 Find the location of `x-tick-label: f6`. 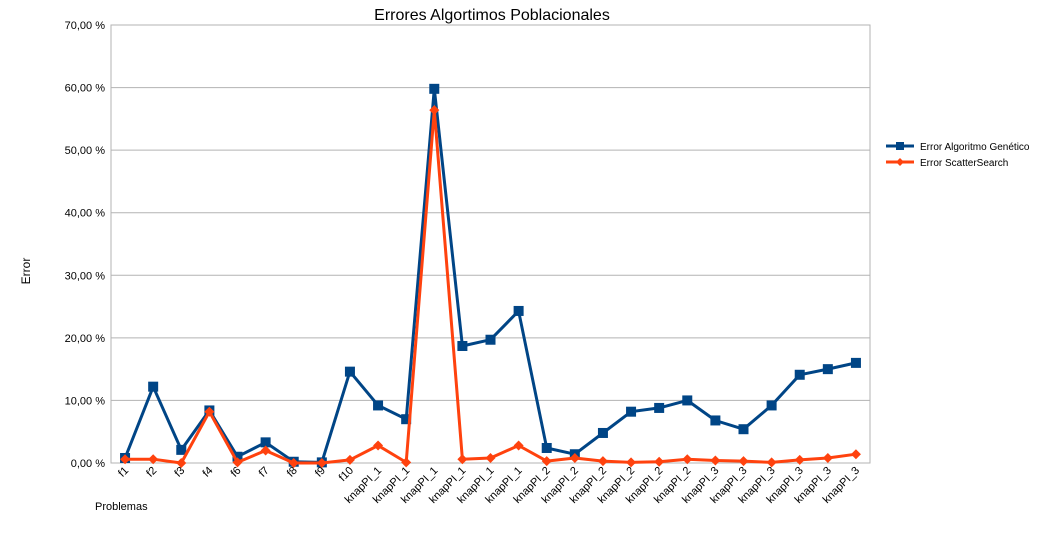

x-tick-label: f6 is located at coordinates (236, 472).